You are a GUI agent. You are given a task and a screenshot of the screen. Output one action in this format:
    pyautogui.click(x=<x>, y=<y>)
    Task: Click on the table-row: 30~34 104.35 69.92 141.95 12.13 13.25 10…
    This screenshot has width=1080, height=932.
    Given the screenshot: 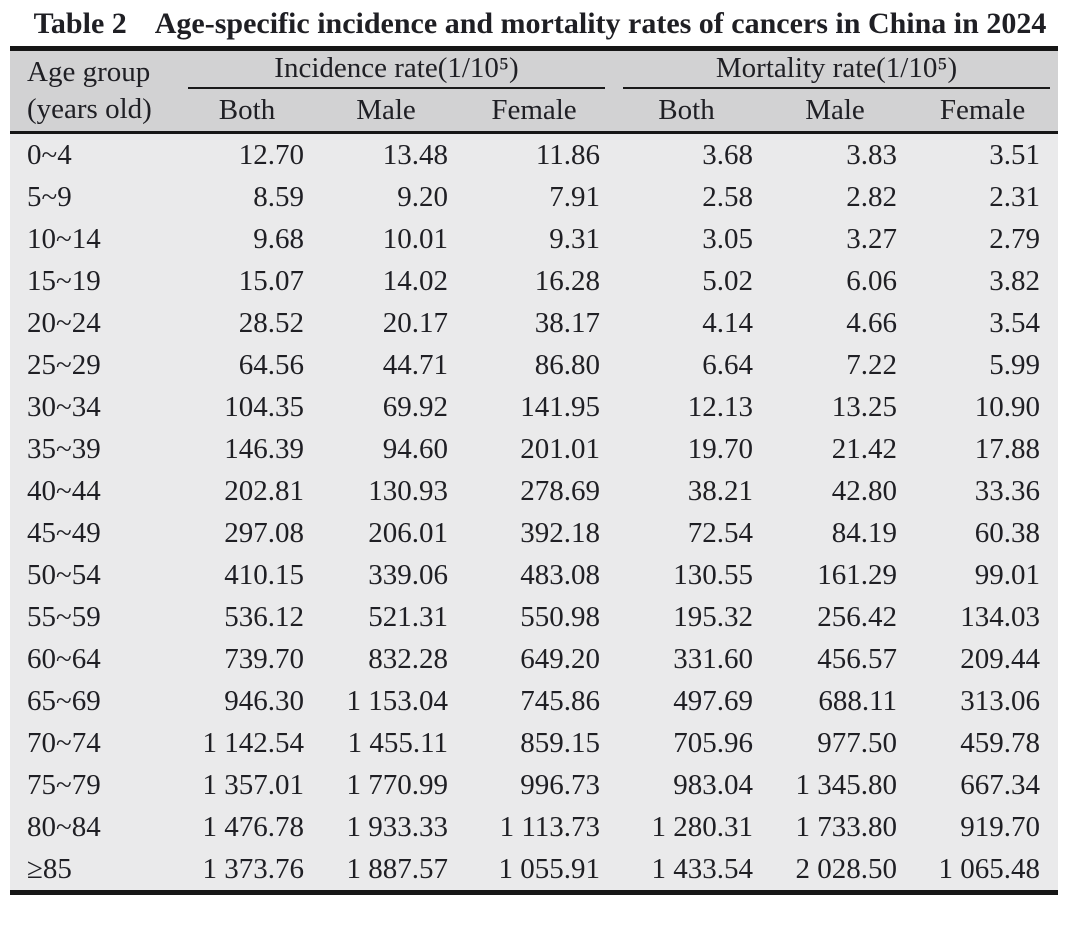 What is the action you would take?
    pyautogui.click(x=534, y=407)
    